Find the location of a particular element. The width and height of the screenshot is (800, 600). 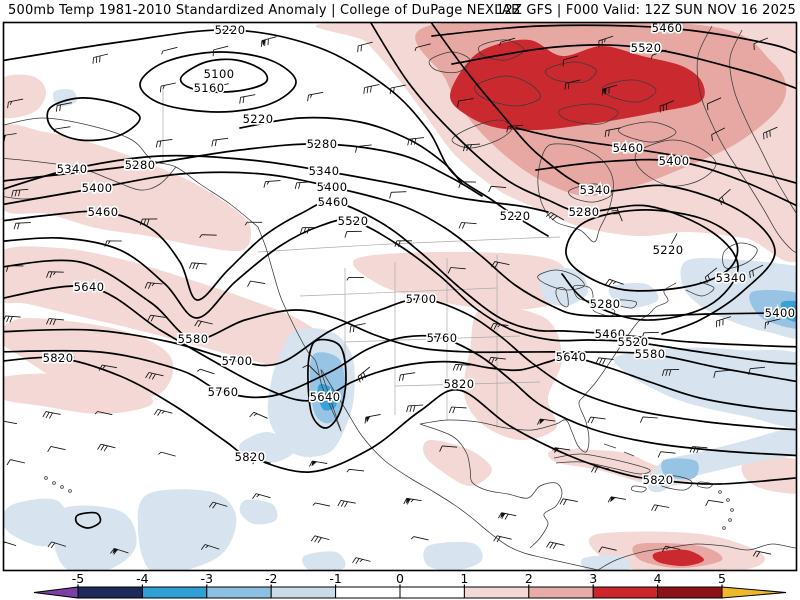

colorbar-tick-label: -5 is located at coordinates (78, 578).